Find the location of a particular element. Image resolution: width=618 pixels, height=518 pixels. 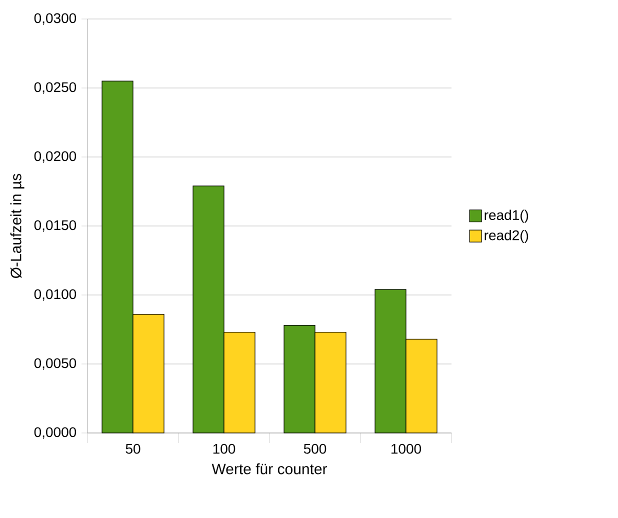

legend-label: read2() is located at coordinates (506, 237).